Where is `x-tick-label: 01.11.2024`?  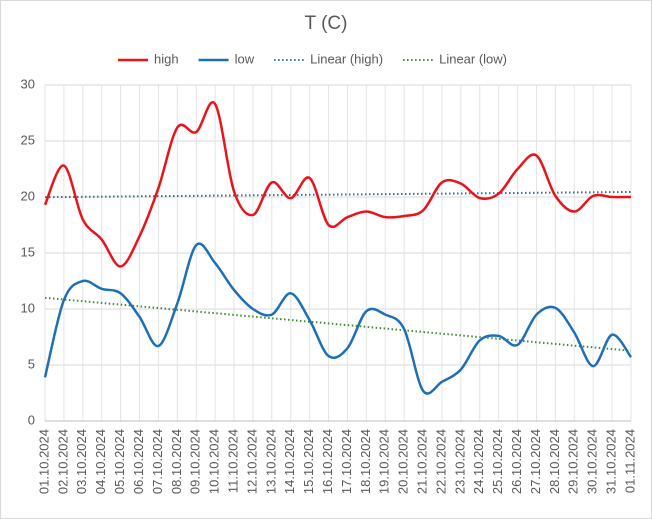
x-tick-label: 01.11.2024 is located at coordinates (629, 461).